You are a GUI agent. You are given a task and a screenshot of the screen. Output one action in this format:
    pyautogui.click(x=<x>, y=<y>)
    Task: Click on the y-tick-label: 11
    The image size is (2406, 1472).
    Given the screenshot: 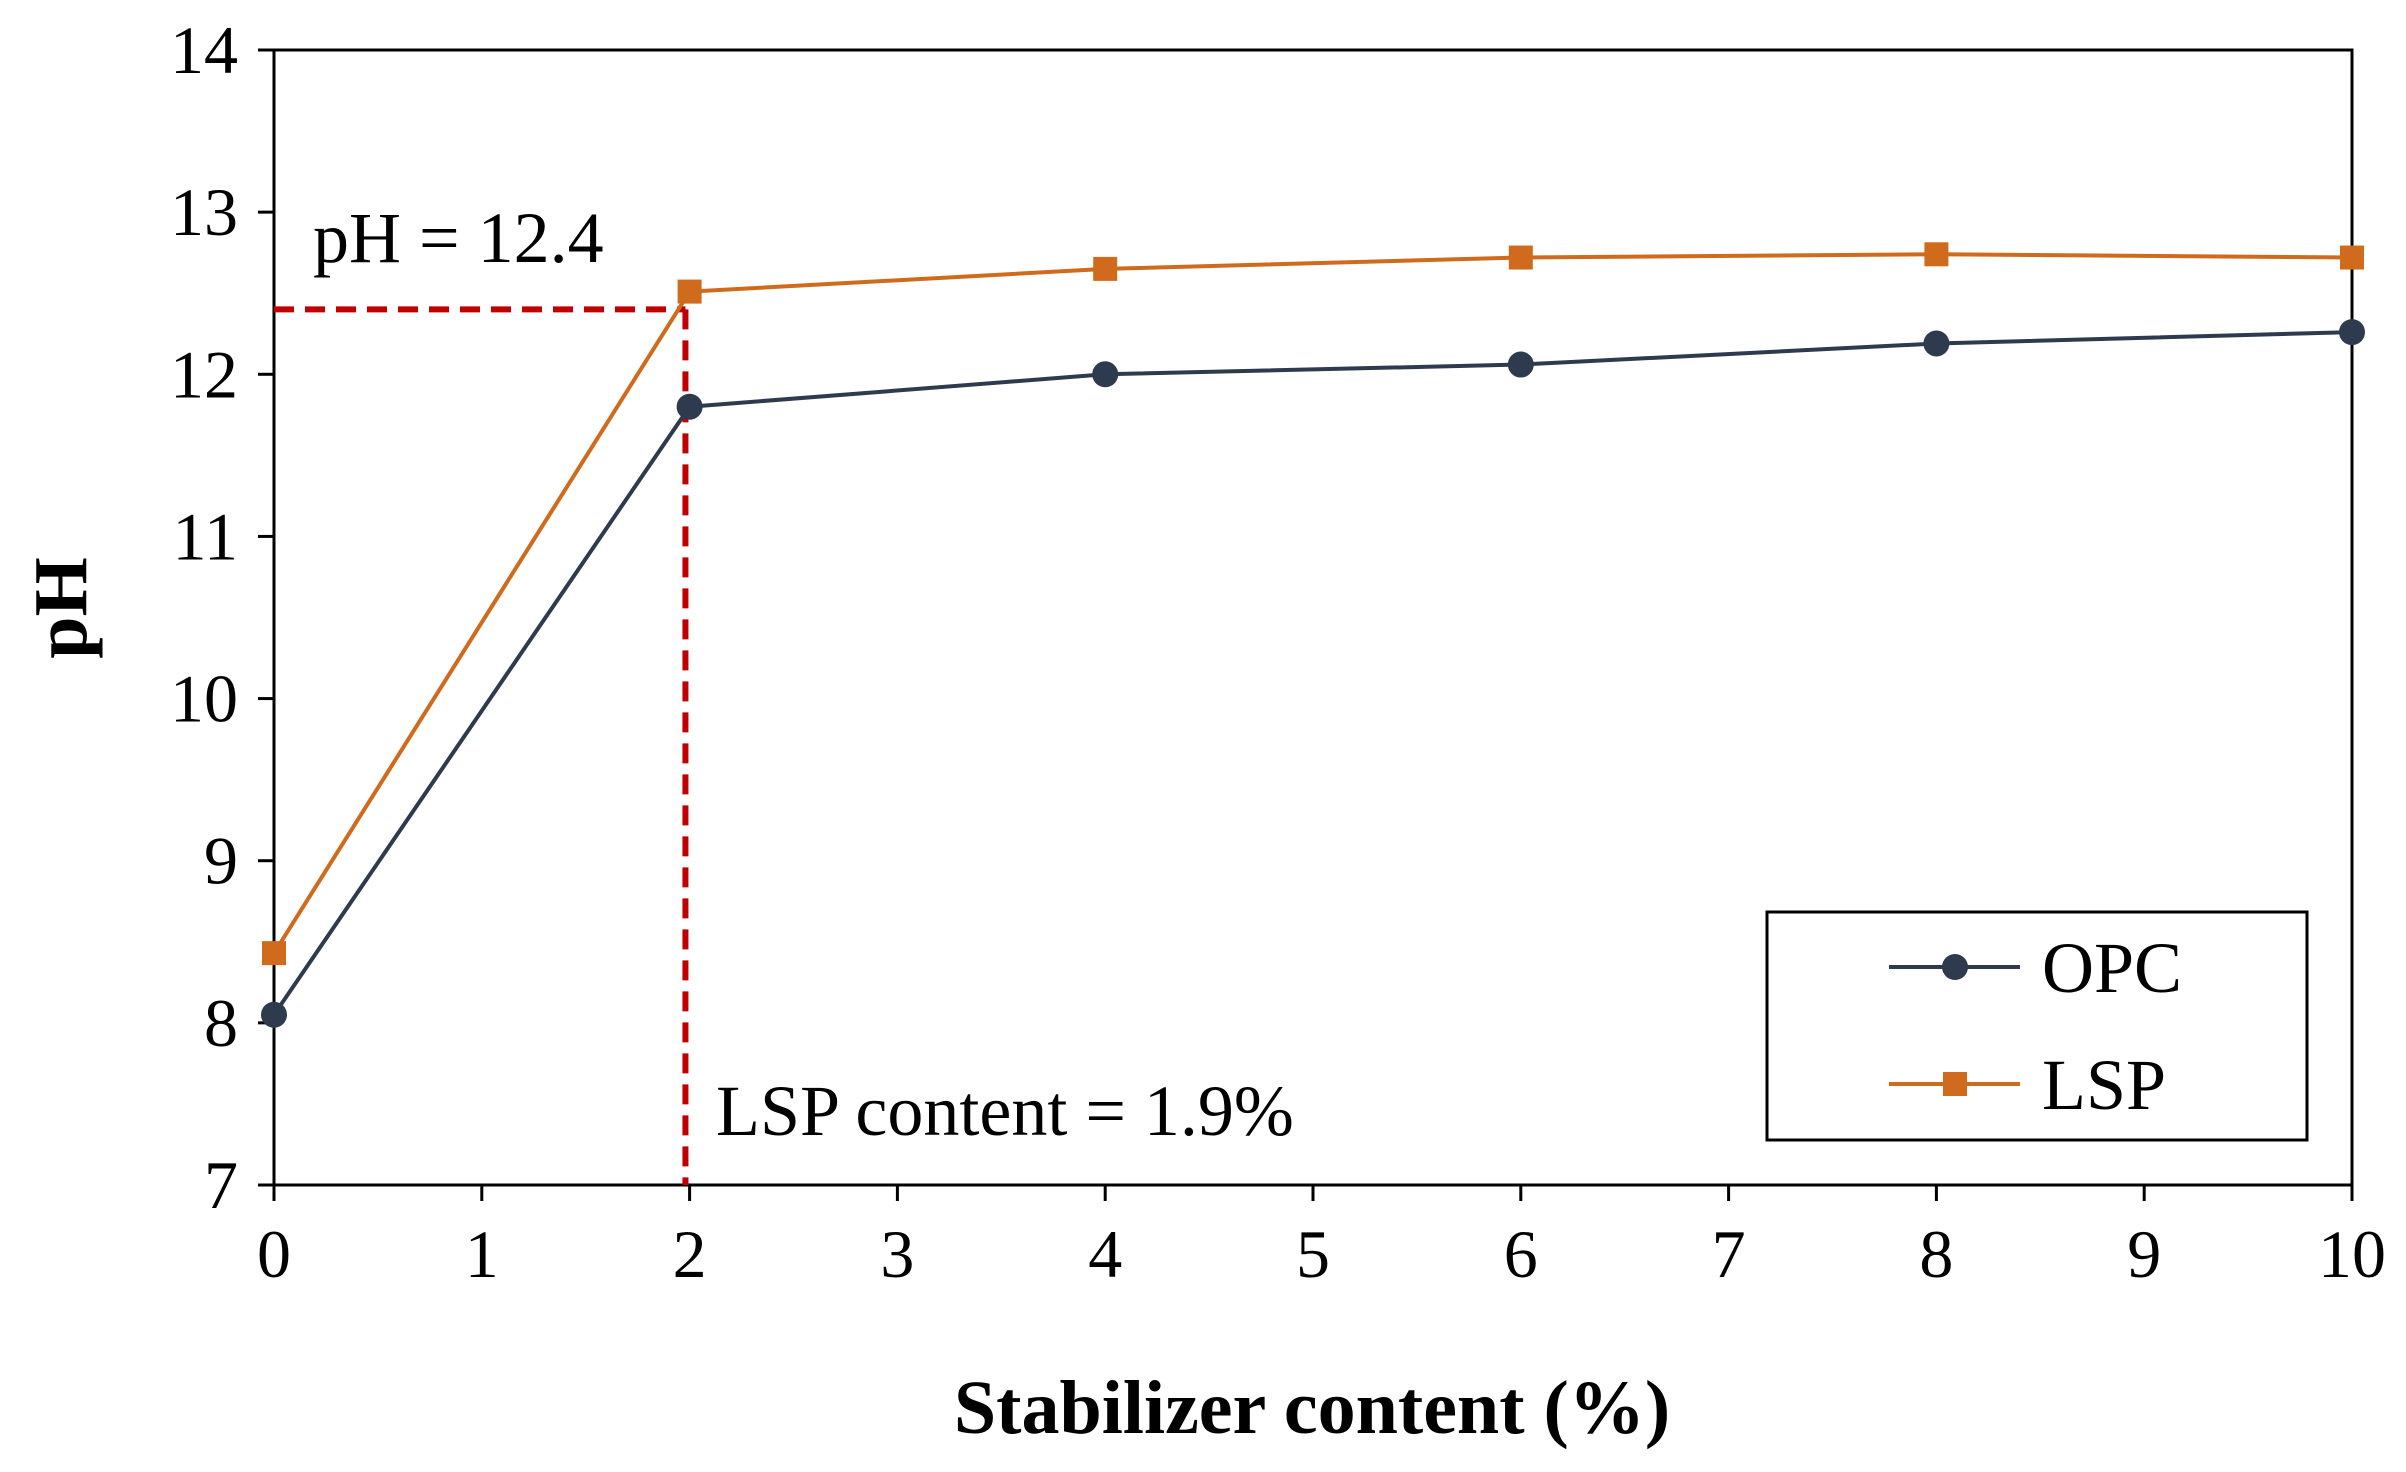 What is the action you would take?
    pyautogui.click(x=205, y=536)
    